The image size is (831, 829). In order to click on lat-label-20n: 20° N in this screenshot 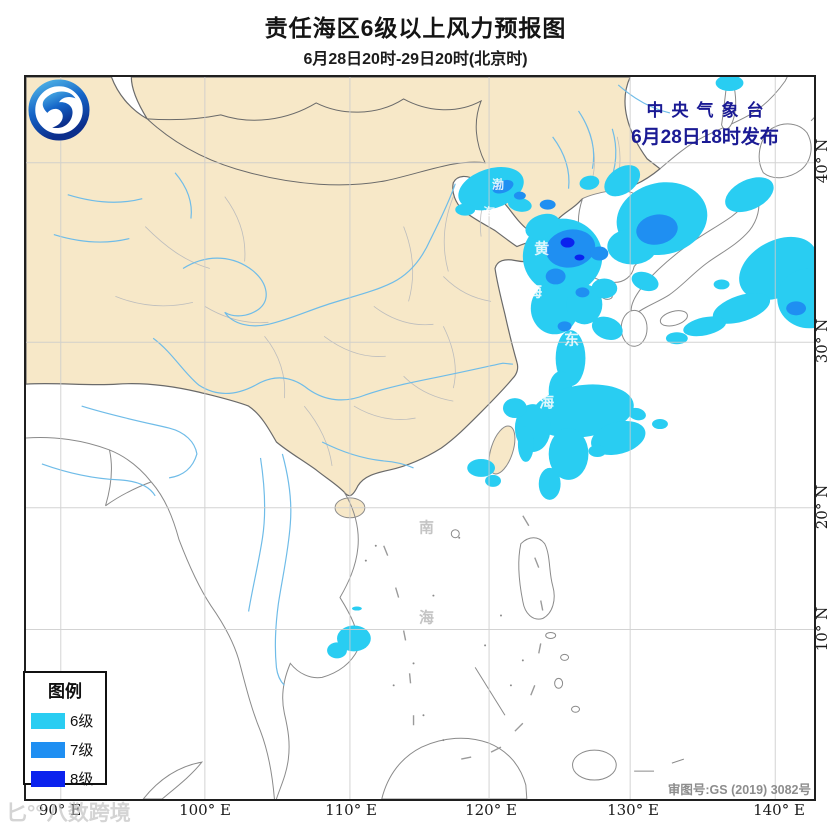, I will do `click(822, 507)`.